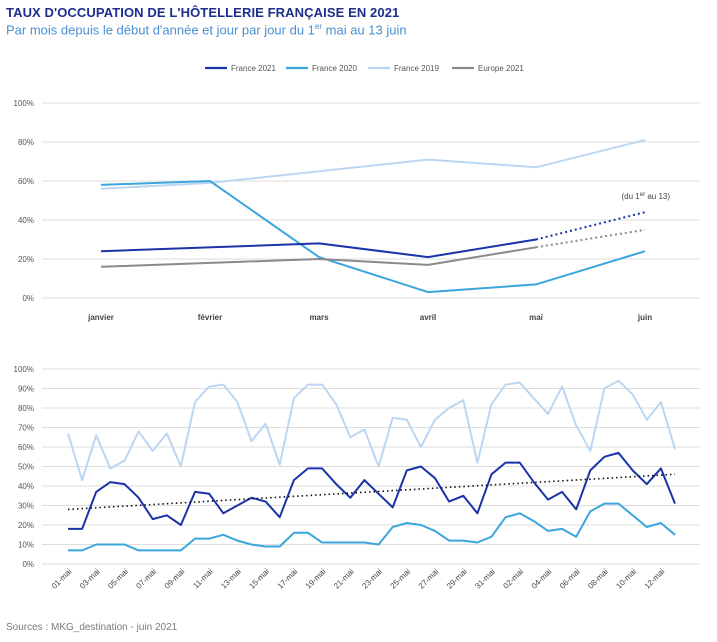 This screenshot has height=642, width=717. What do you see at coordinates (334, 68) in the screenshot?
I see `legend-label-france-2020: France 2020` at bounding box center [334, 68].